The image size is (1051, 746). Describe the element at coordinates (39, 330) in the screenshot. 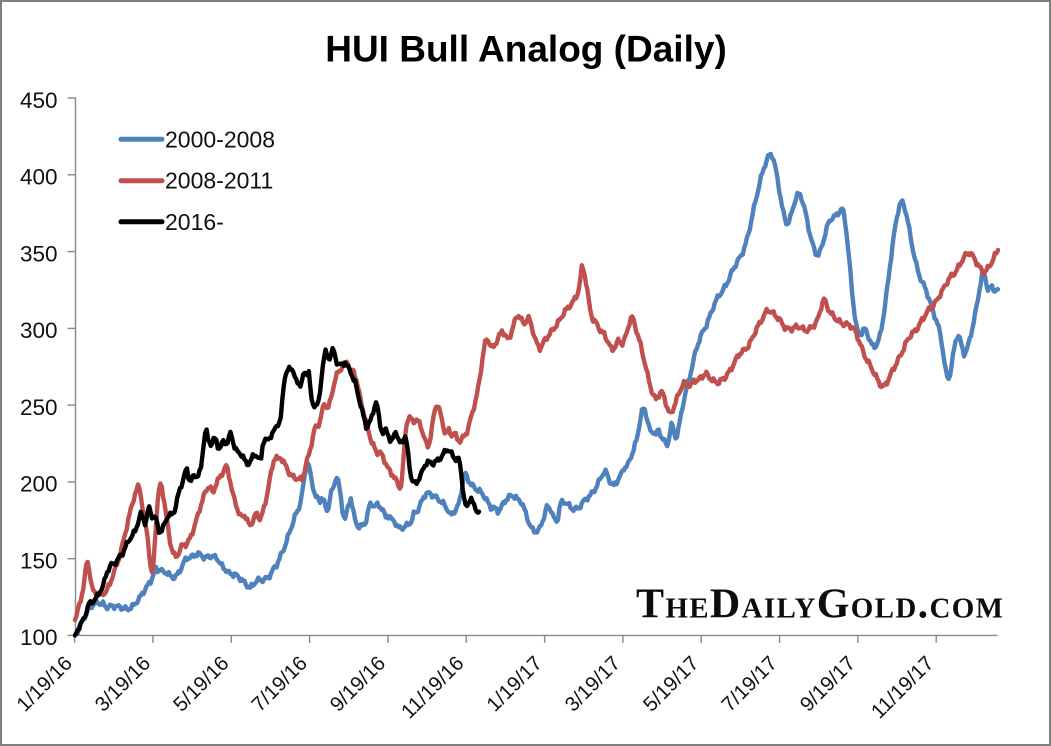

I see `svg-text: 300` at that location.